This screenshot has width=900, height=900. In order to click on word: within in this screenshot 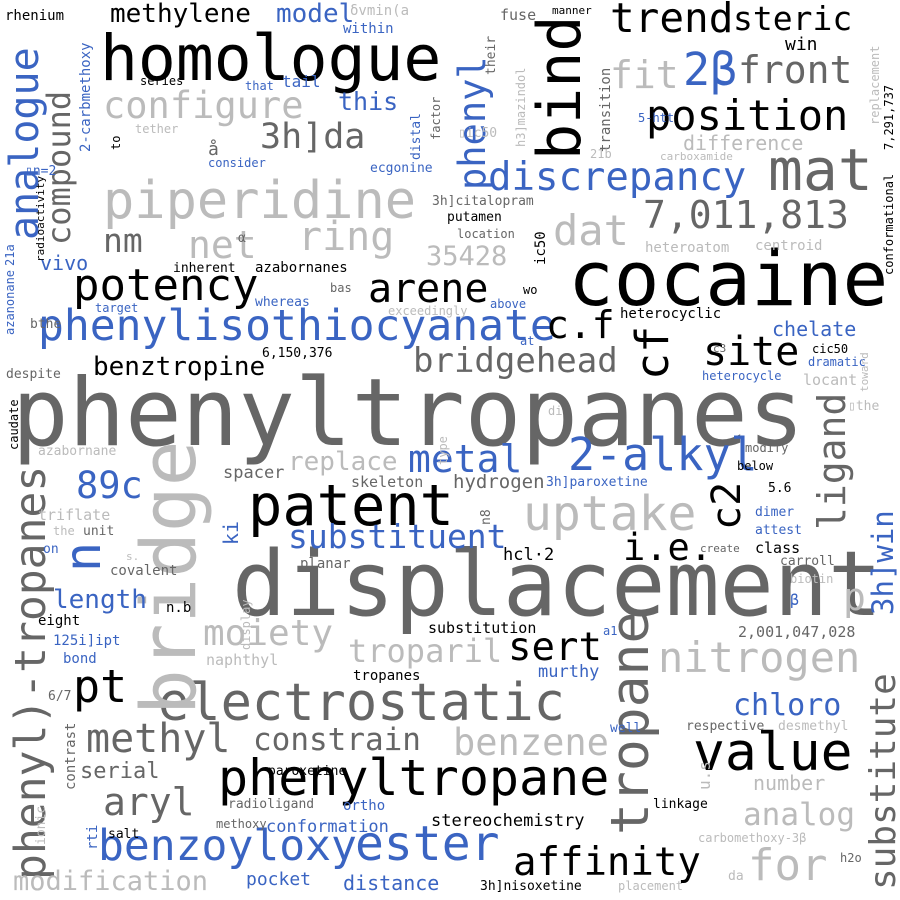, I will do `click(368, 29)`.